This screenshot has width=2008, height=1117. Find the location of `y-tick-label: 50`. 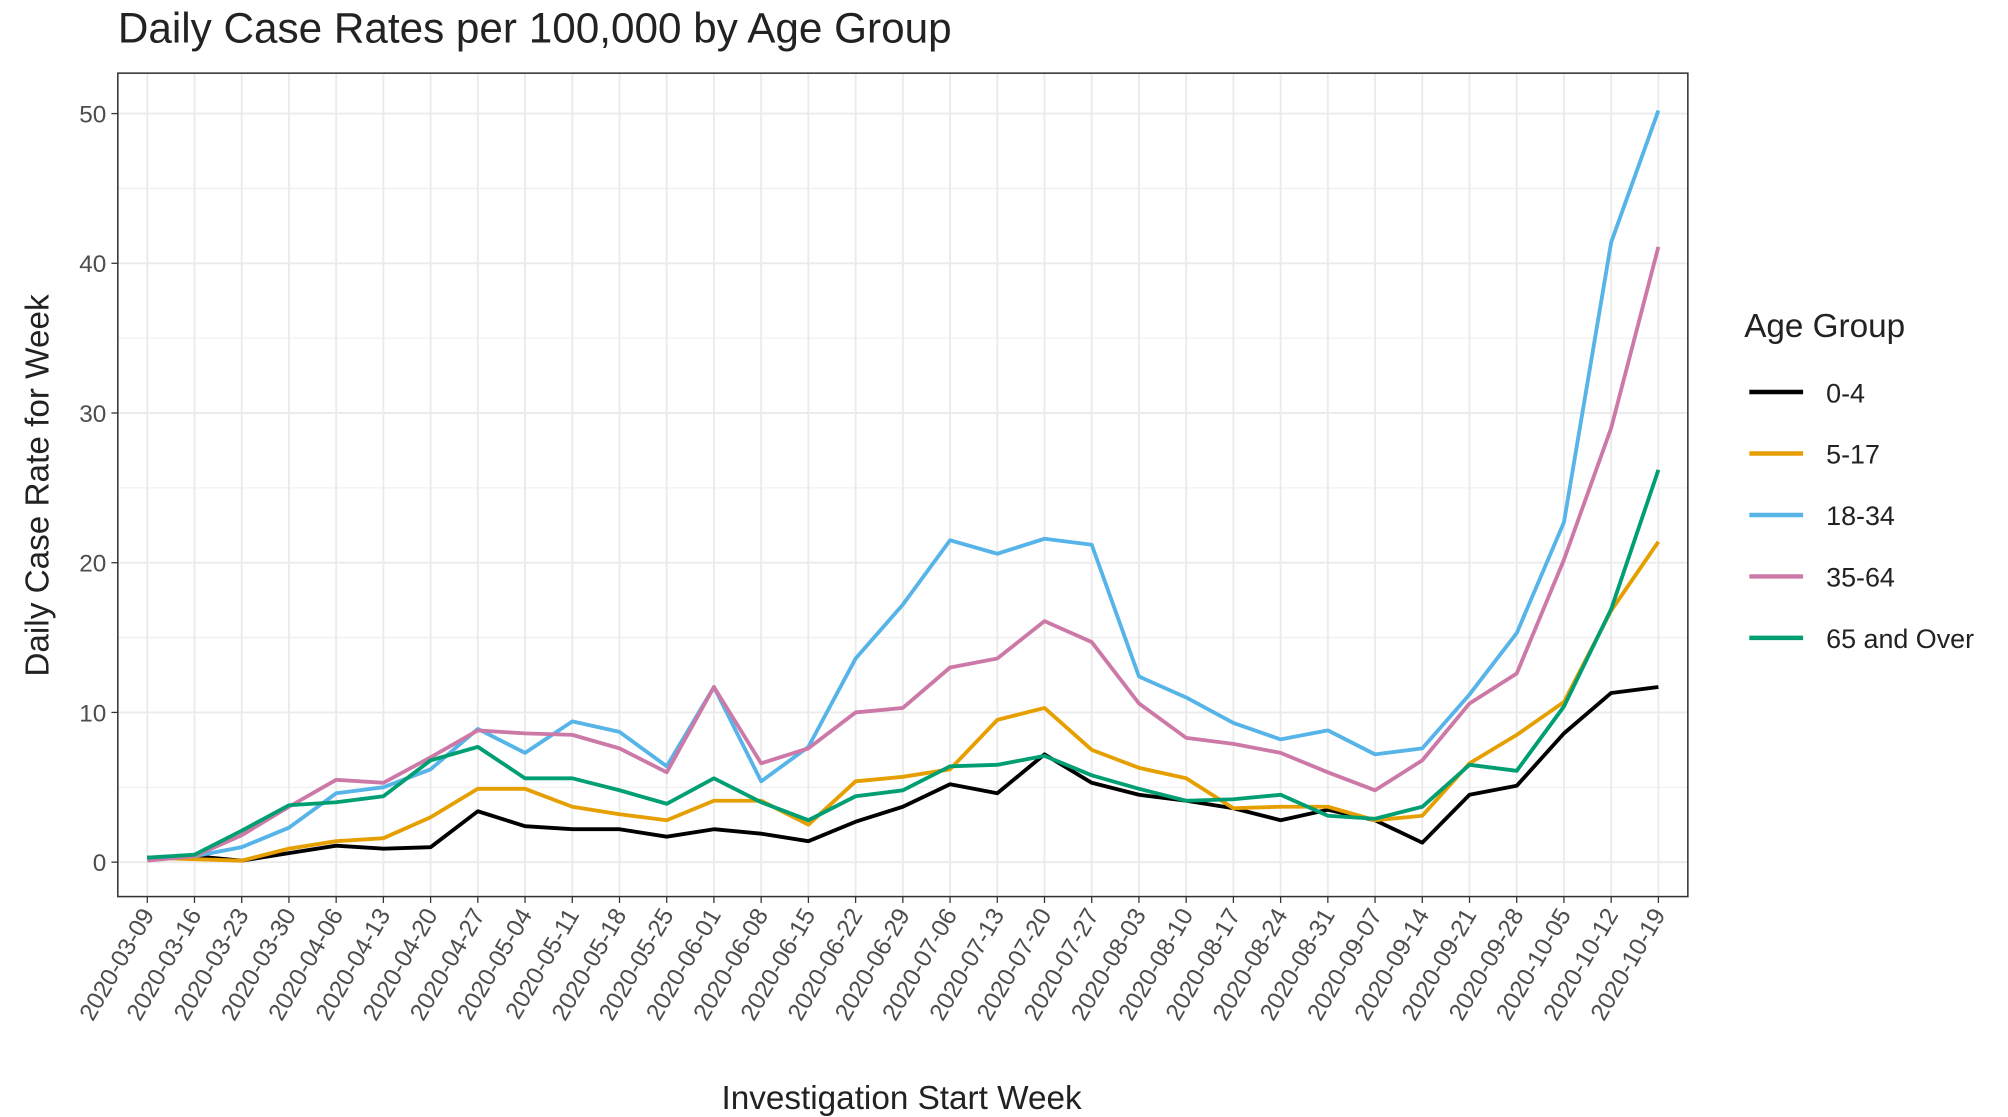

y-tick-label: 50 is located at coordinates (92, 115).